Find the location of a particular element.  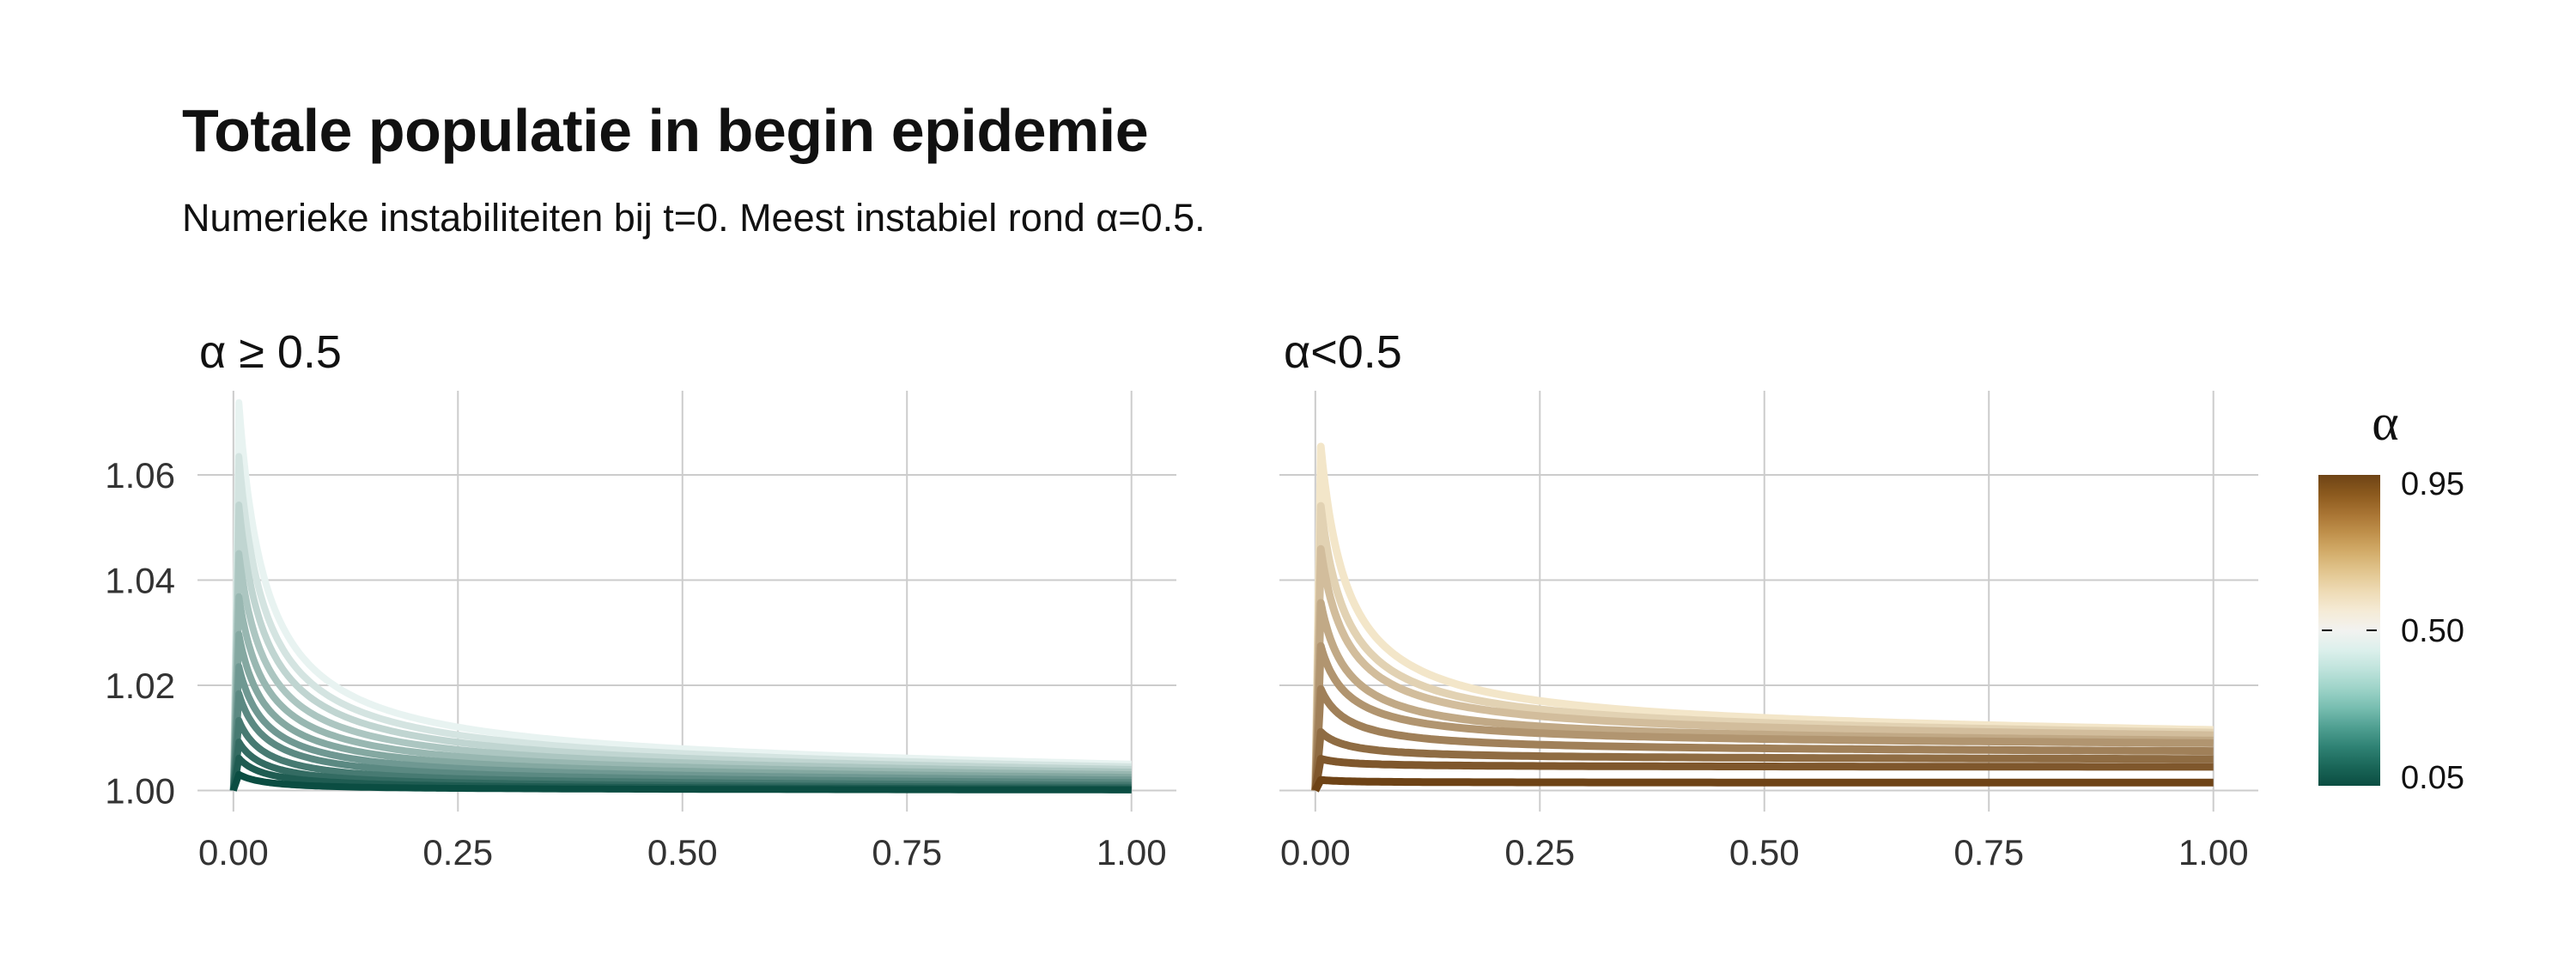

series-line-alpha-0.5 is located at coordinates (680, 594).